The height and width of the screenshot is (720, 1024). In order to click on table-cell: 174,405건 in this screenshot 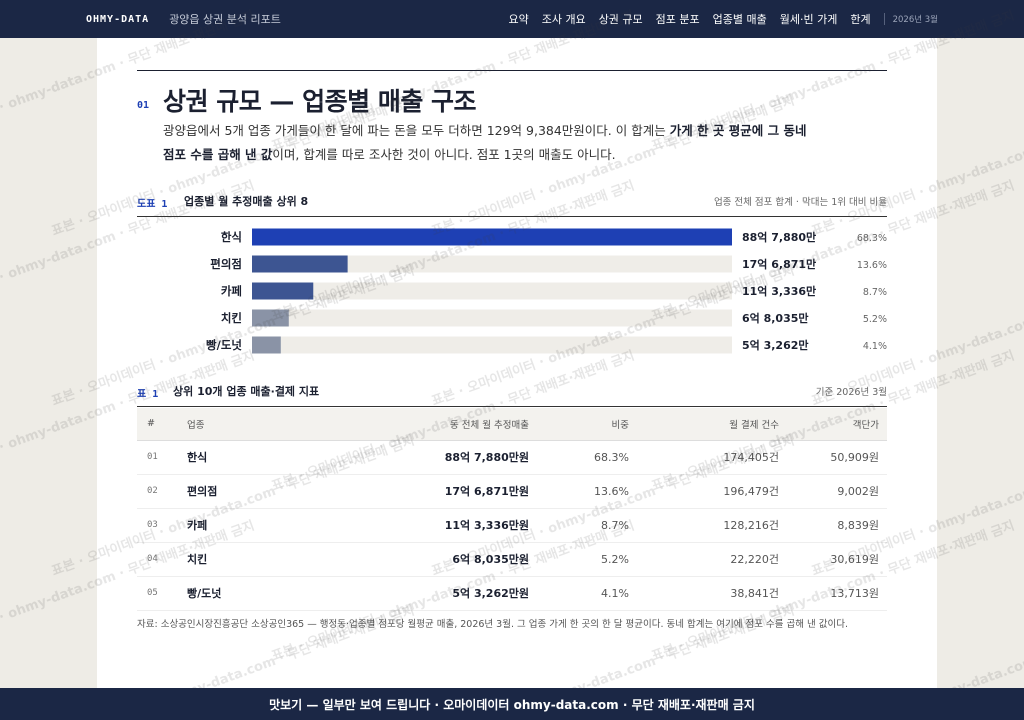, I will do `click(712, 457)`.